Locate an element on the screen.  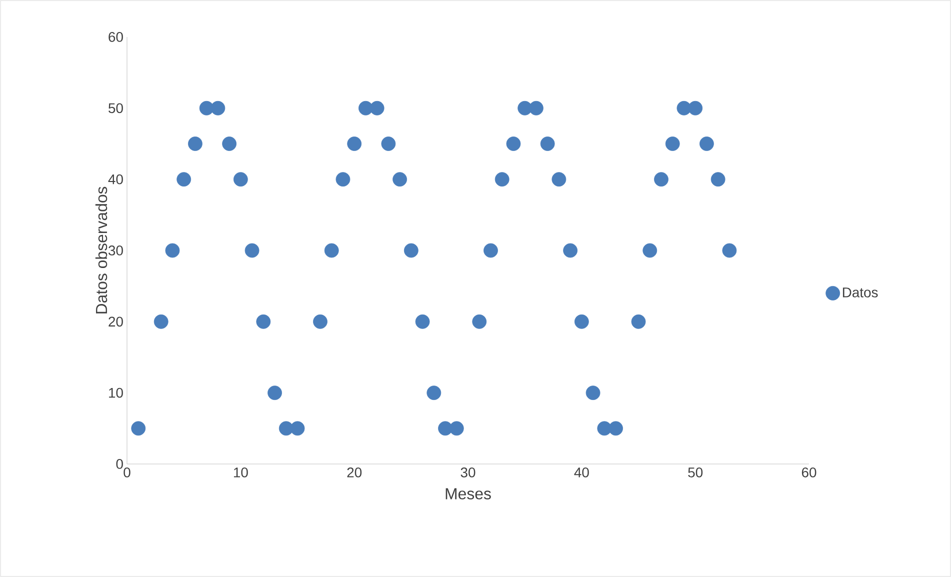
x-axis-title: Meses is located at coordinates (468, 494).